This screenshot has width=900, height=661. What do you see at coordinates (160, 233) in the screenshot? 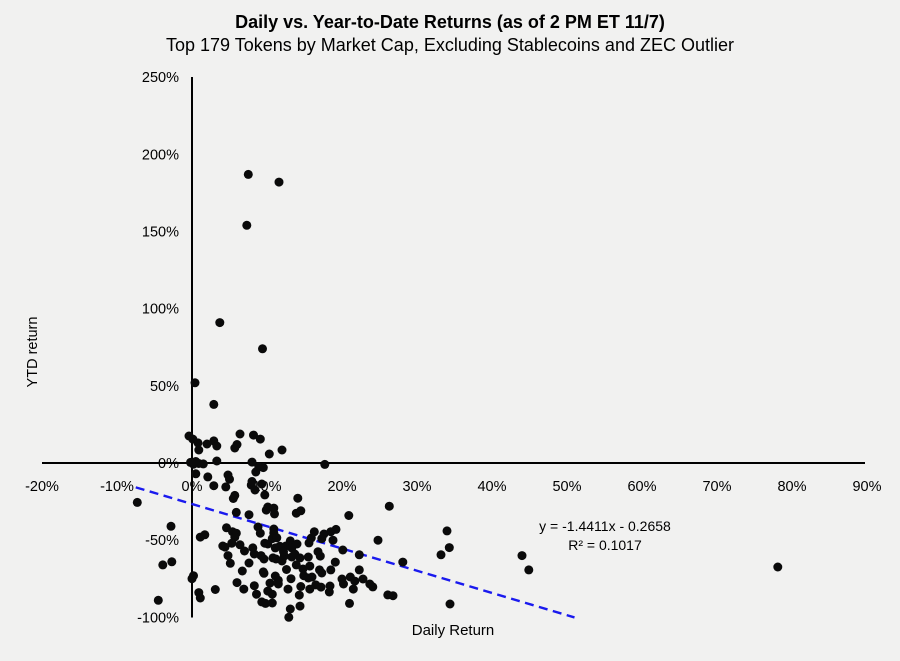
I see `y-tick-label: 150%` at bounding box center [160, 233].